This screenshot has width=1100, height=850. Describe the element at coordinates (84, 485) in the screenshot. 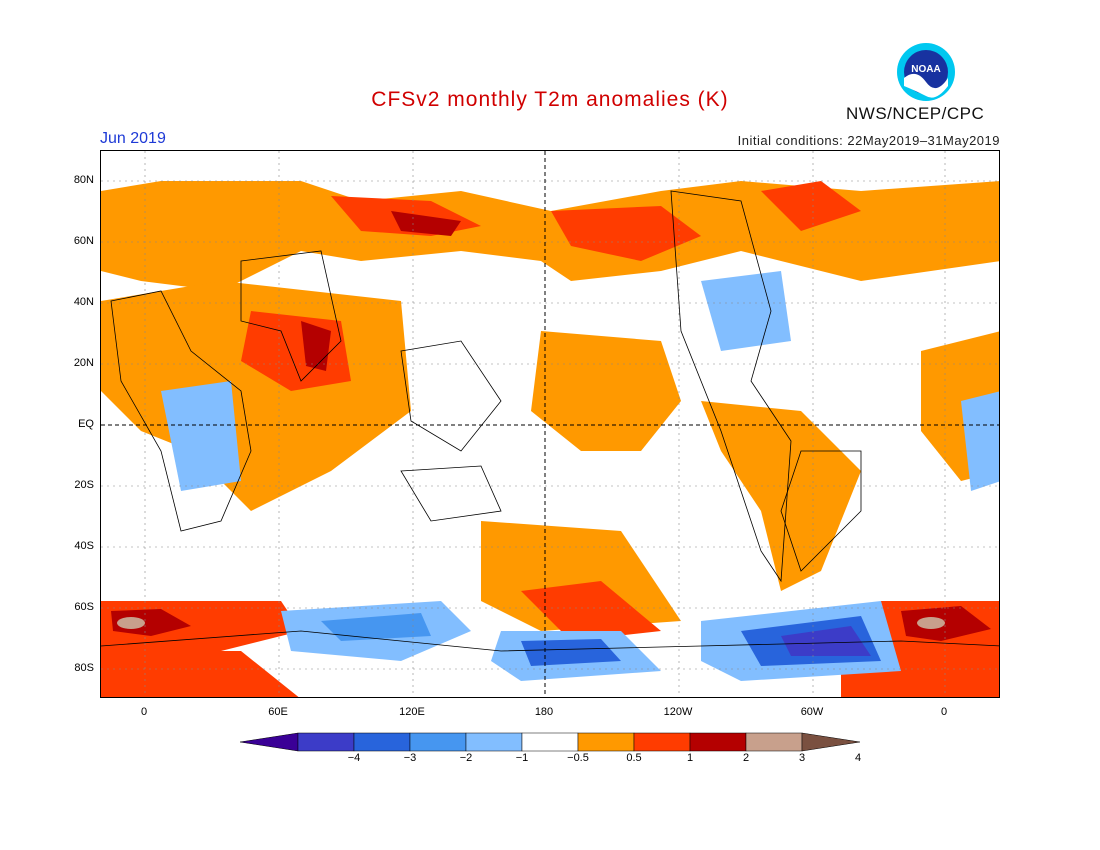

I see `lat-label: 20S` at that location.